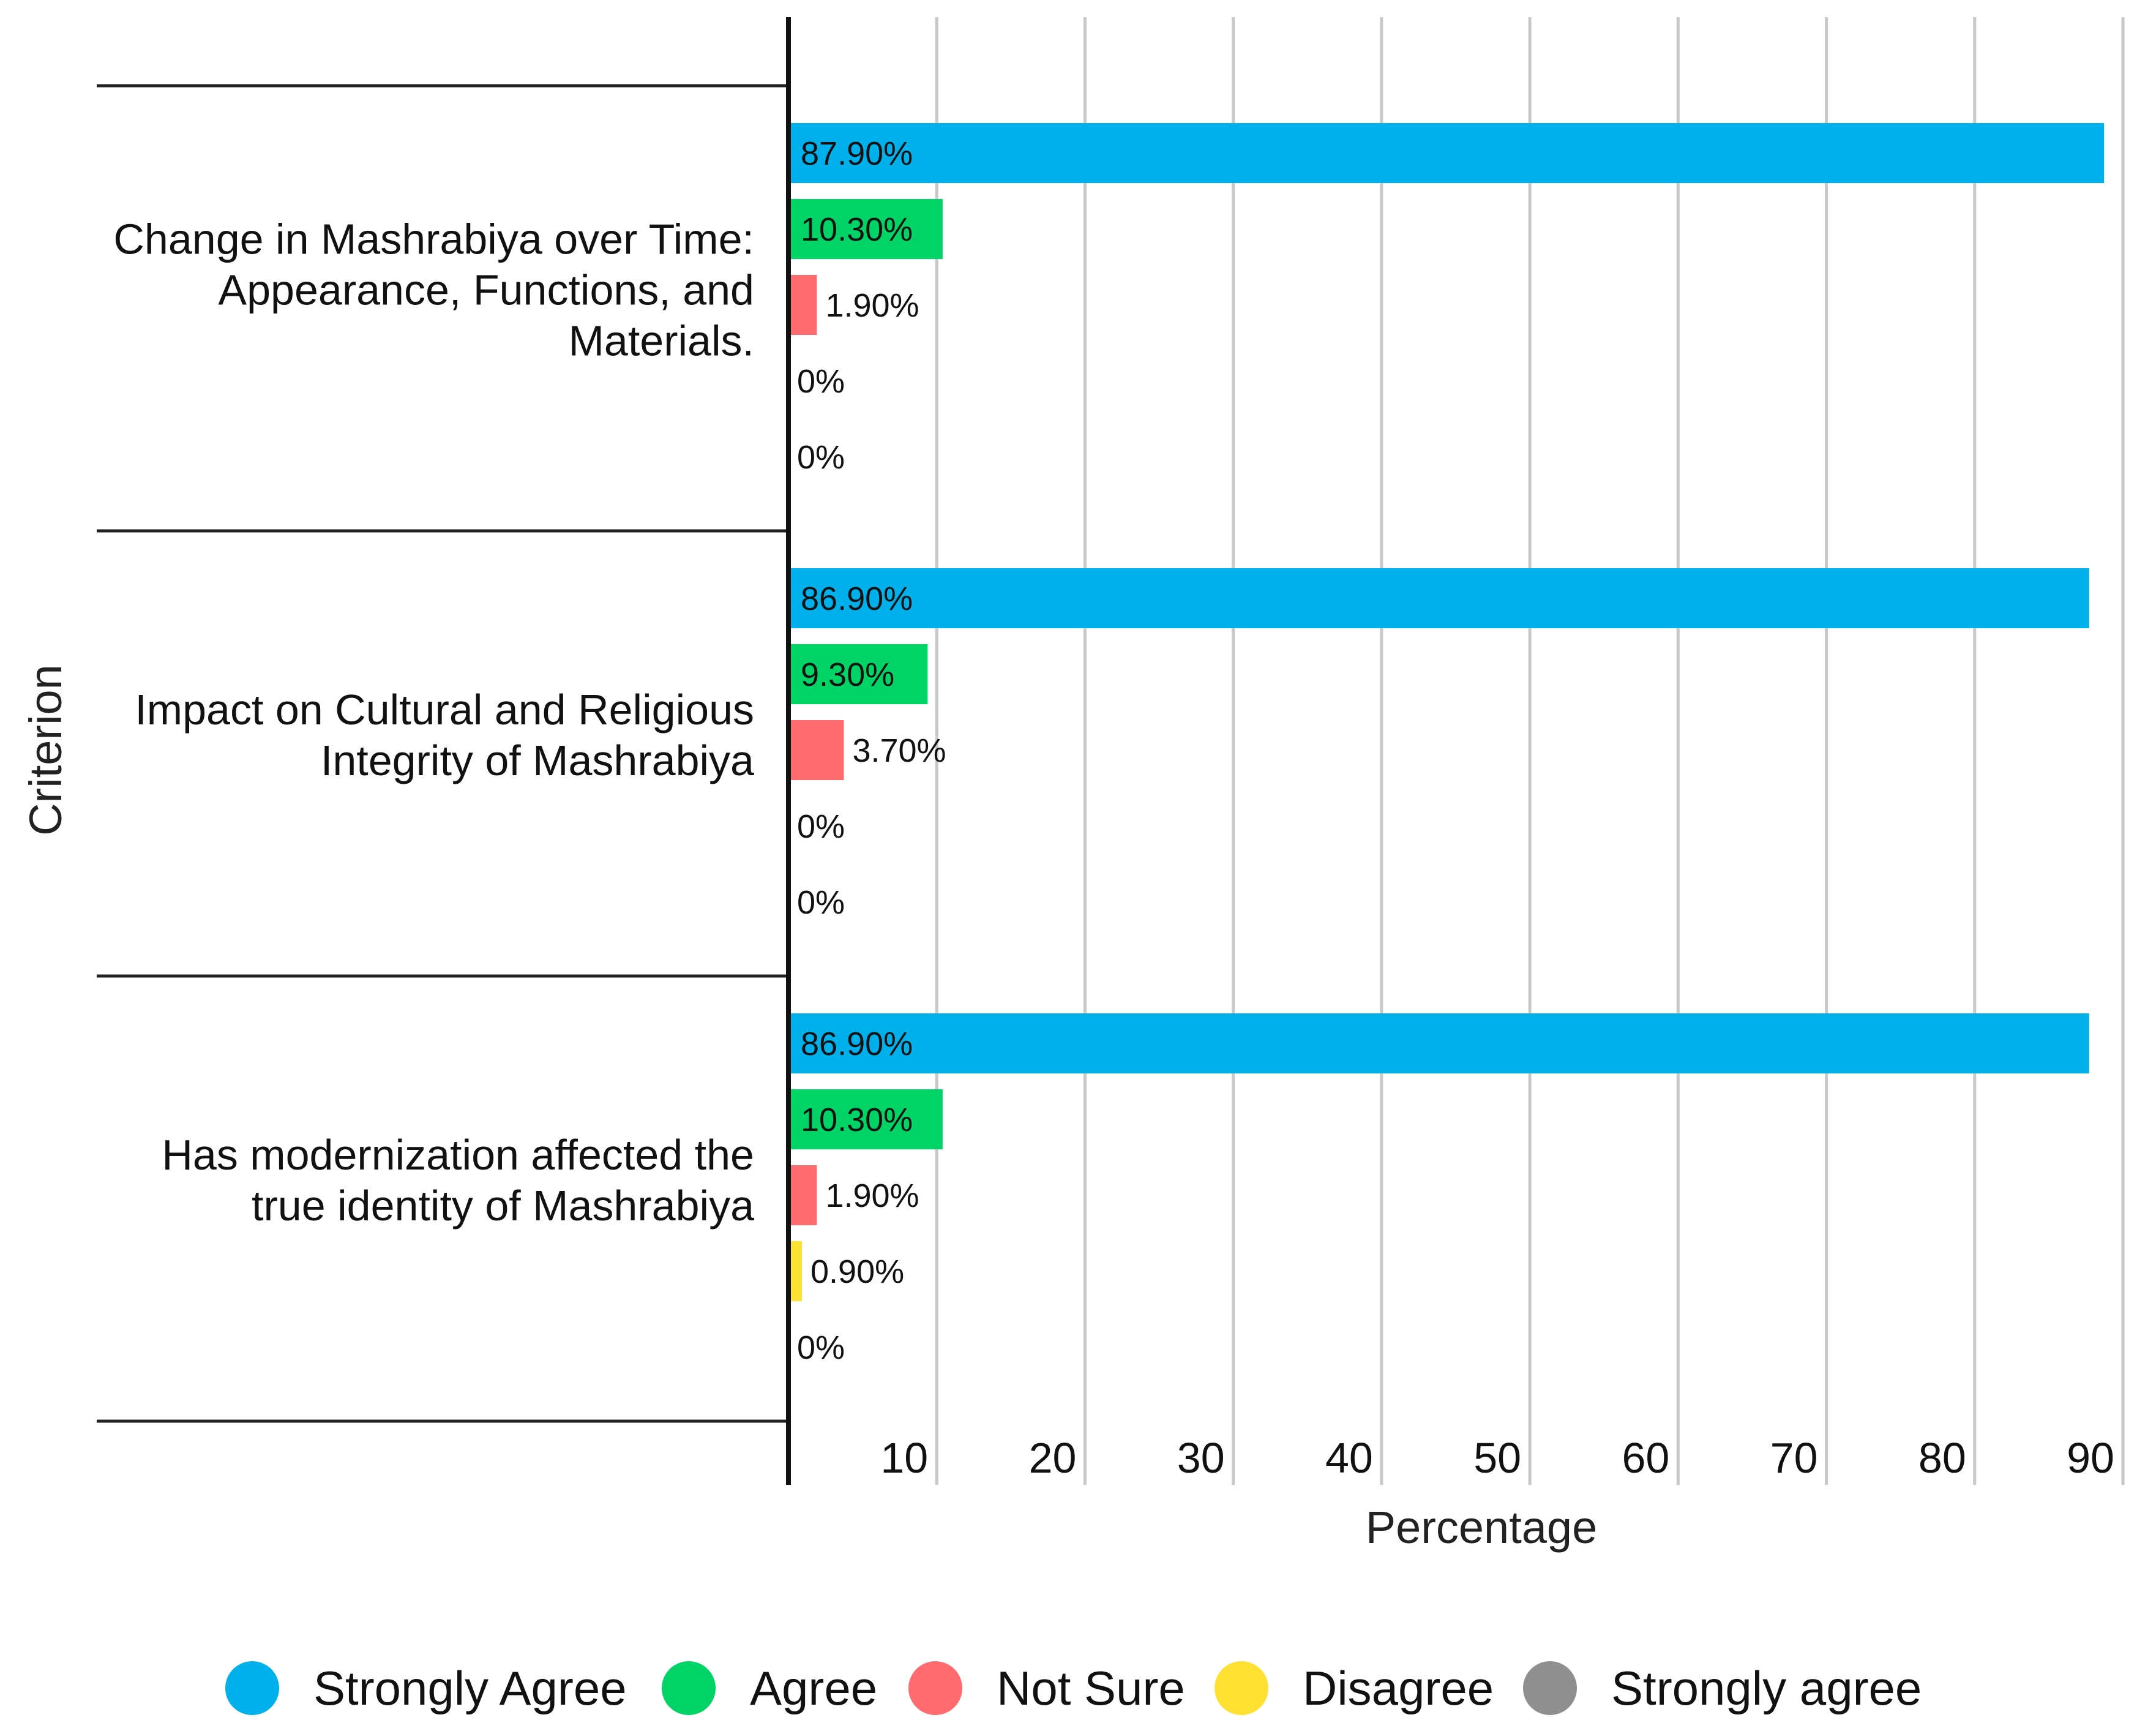 The height and width of the screenshot is (1731, 2156). I want to click on x-tick-label-50: 50, so click(1497, 1458).